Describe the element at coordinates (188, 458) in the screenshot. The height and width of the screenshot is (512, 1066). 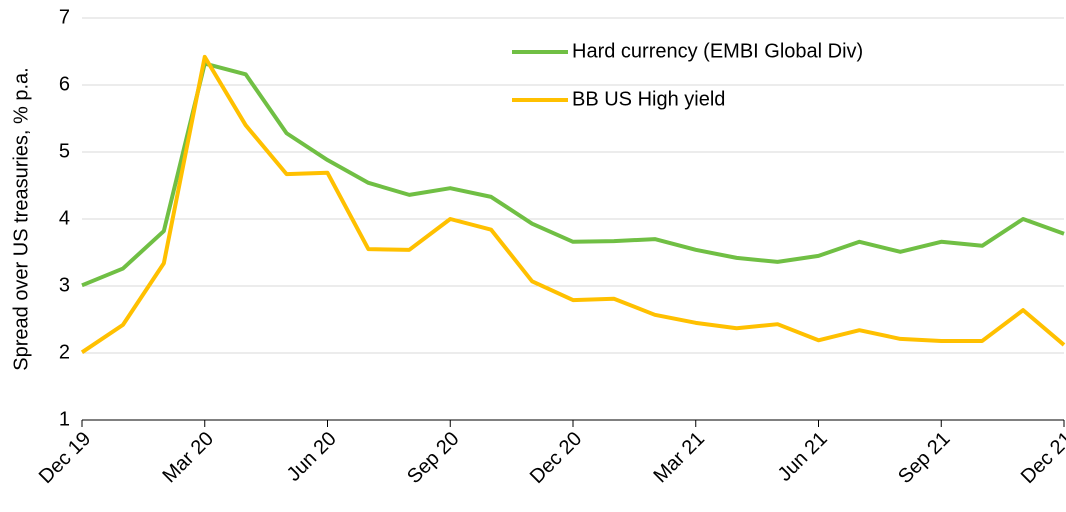
I see `x-tick-label: Mar 20` at that location.